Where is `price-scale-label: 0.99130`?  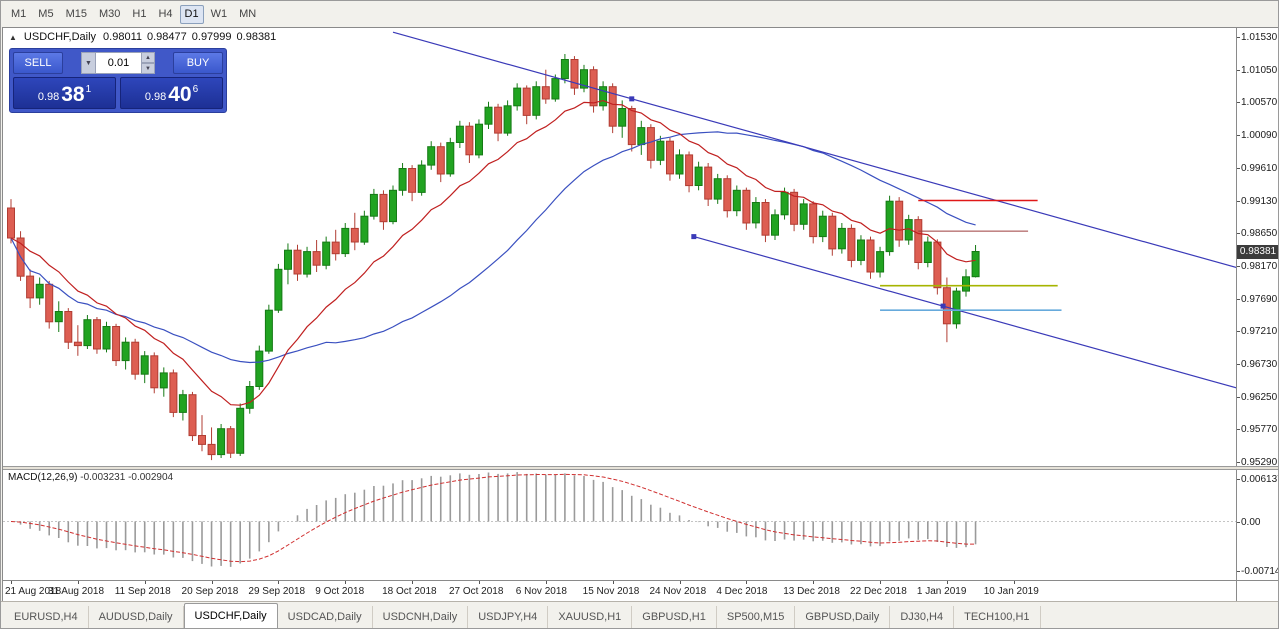 price-scale-label: 0.99130 is located at coordinates (1259, 201).